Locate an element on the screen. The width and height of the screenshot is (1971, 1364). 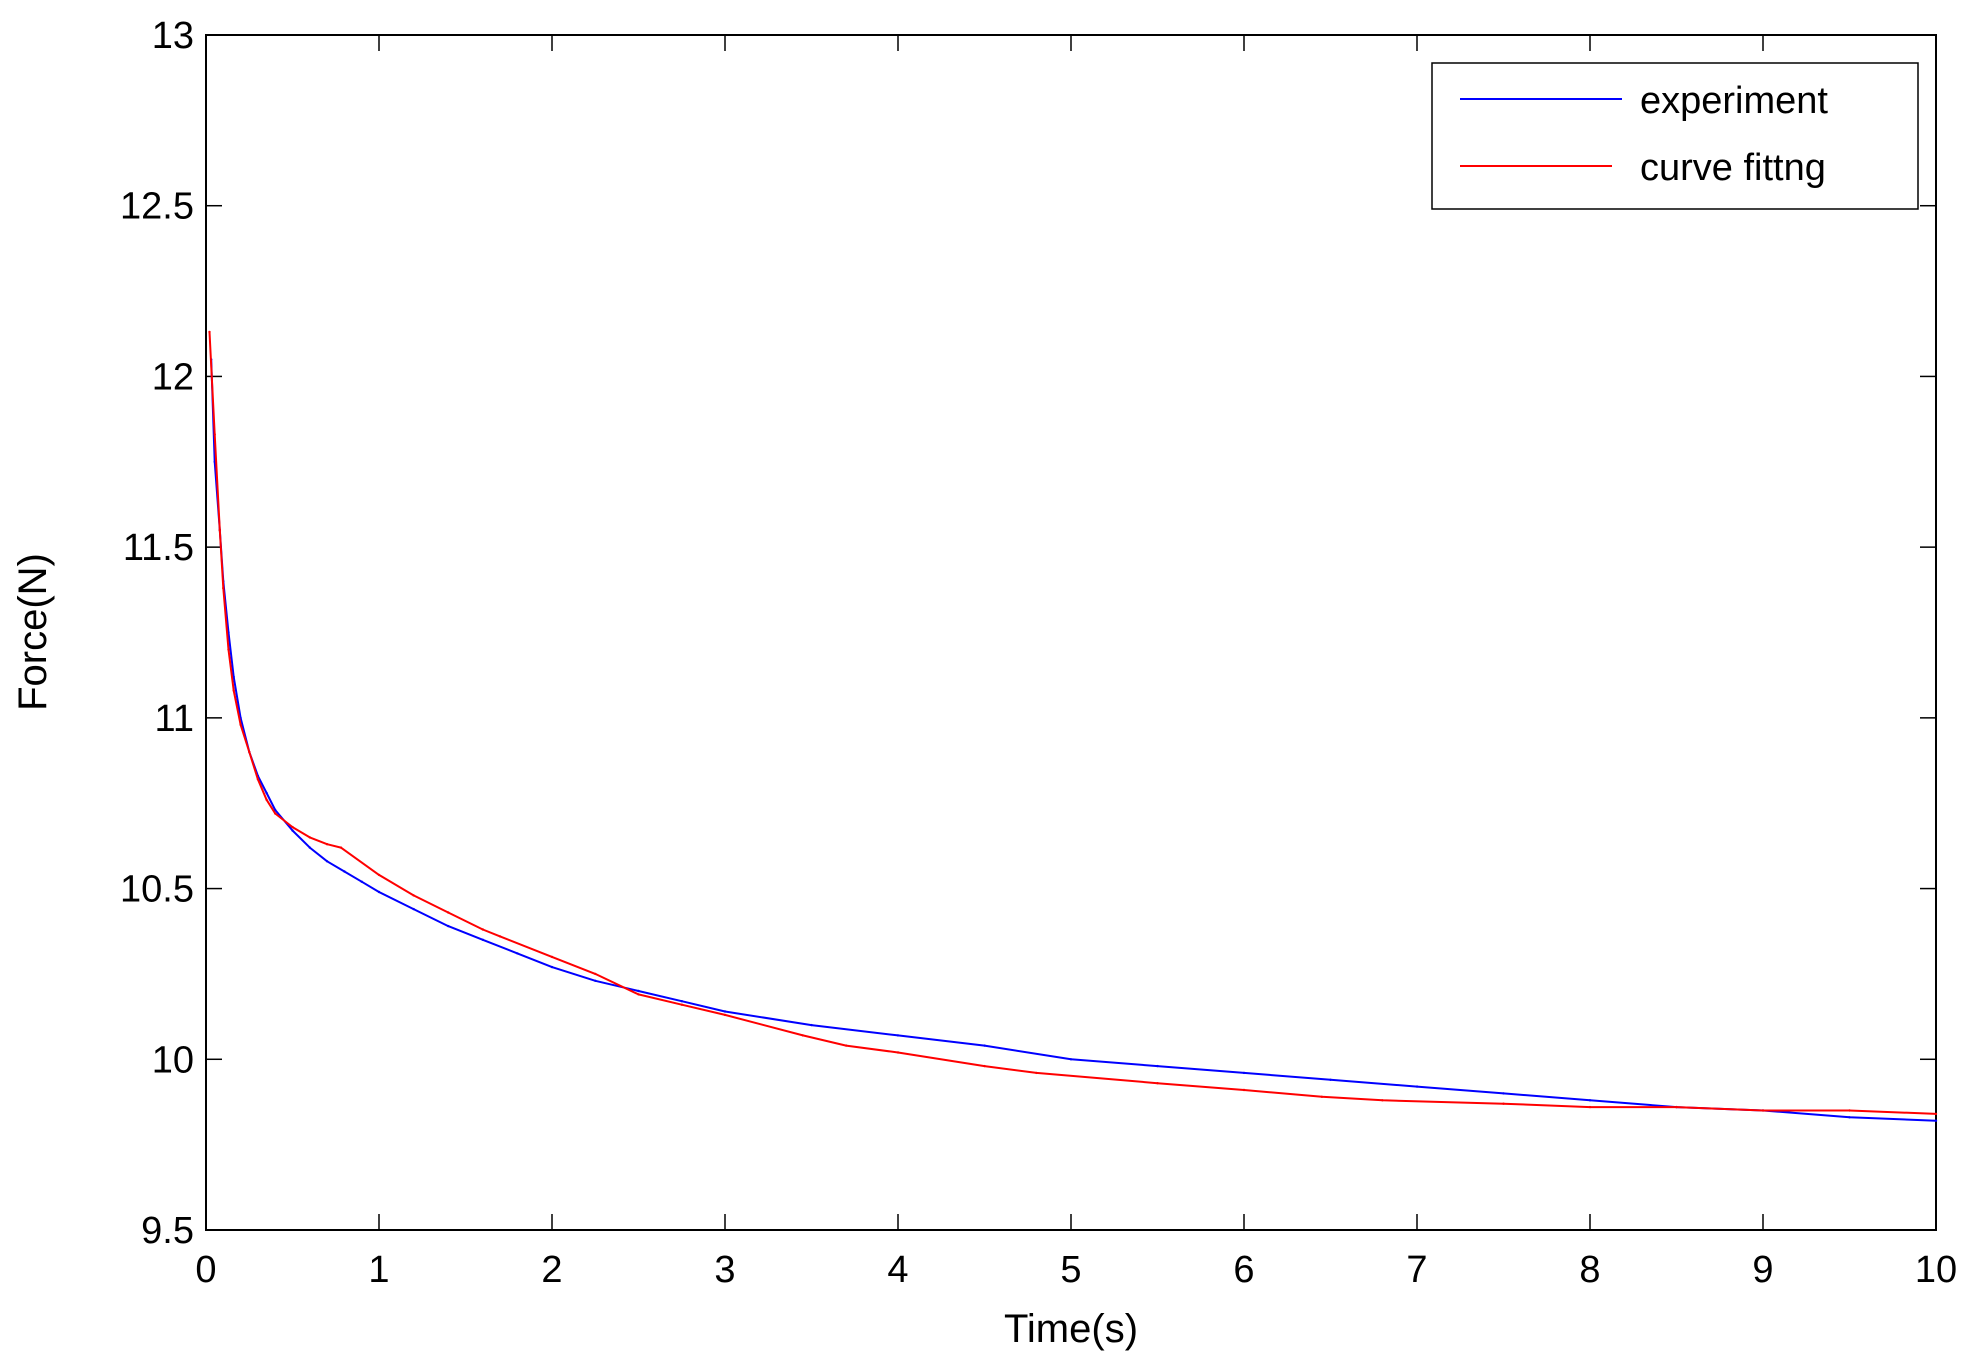
legend-label-experiment: experiment is located at coordinates (1734, 101).